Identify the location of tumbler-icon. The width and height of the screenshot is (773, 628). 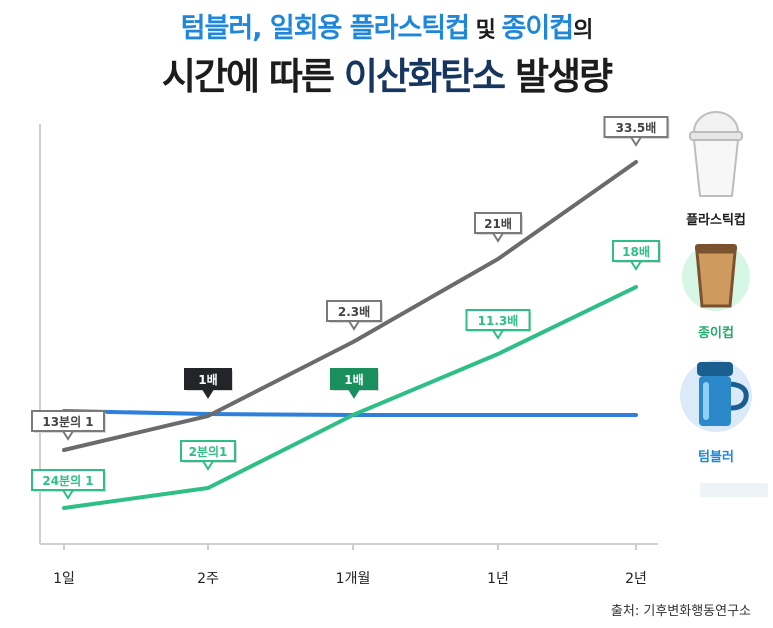
(716, 396).